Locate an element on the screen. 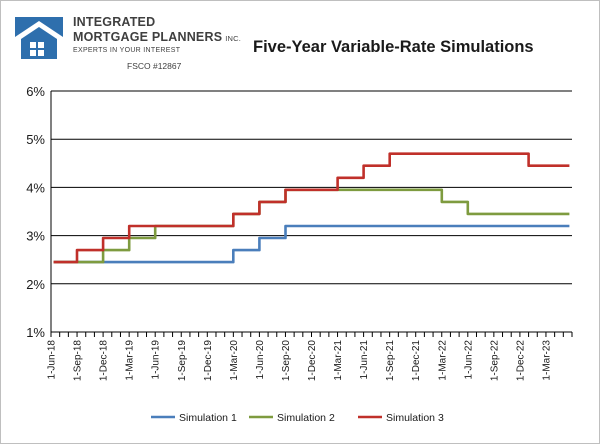 Image resolution: width=600 pixels, height=444 pixels. brand-tagline: EXPERTS IN YOUR INTEREST is located at coordinates (127, 50).